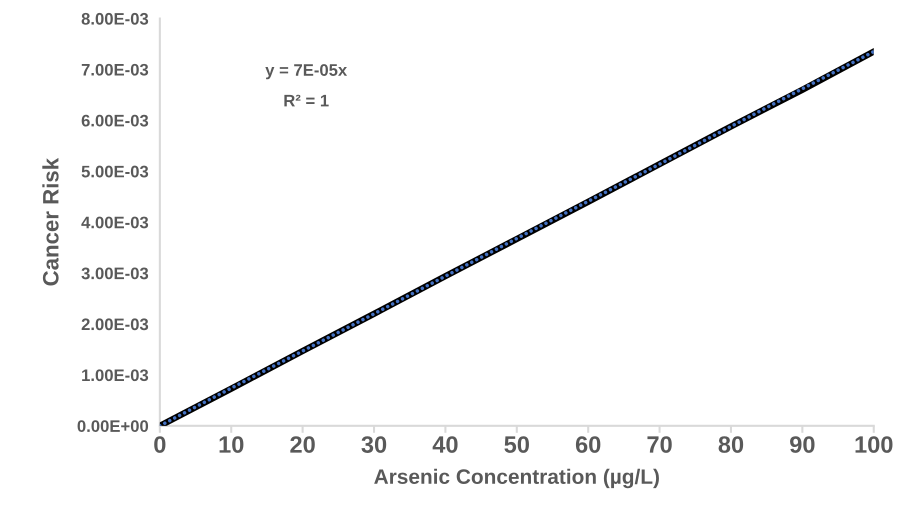 This screenshot has height=529, width=898. Describe the element at coordinates (306, 100) in the screenshot. I see `annotation: R² = 1` at that location.